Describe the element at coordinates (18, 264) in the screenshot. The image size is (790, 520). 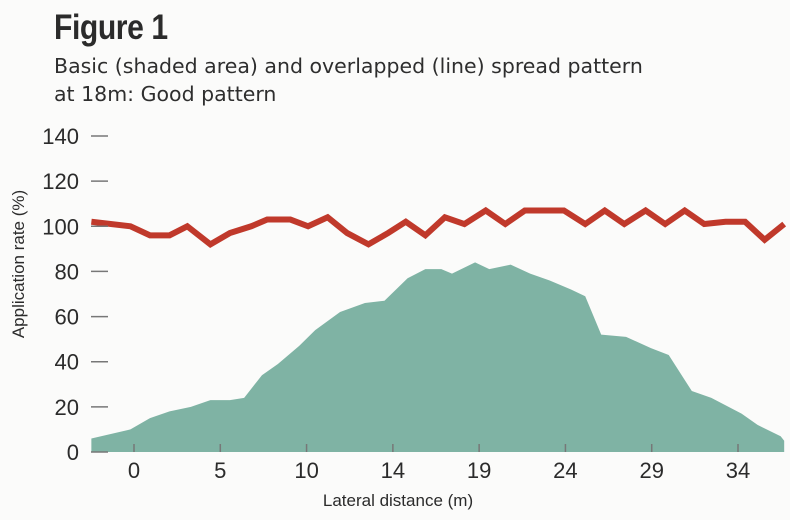
I see `y-axis-label: Application rate (%)` at that location.